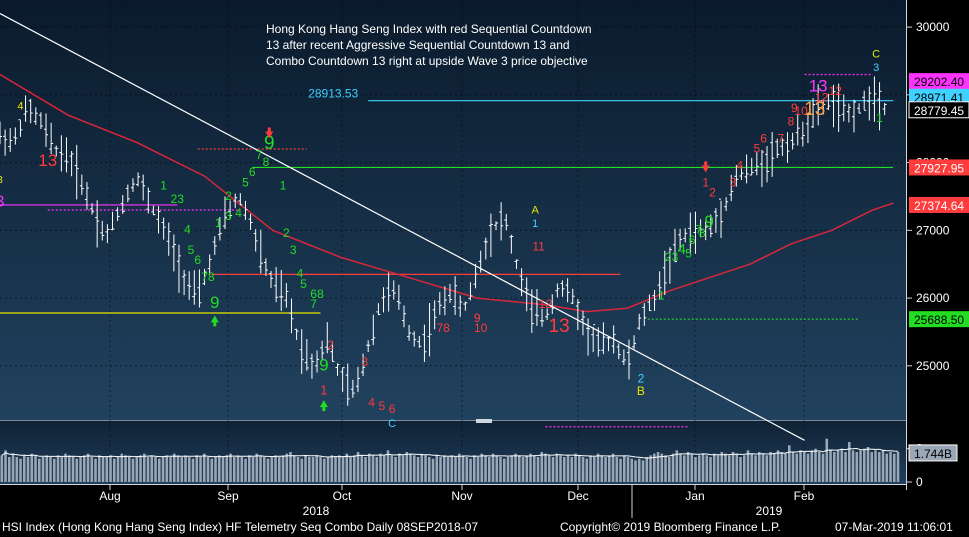 The width and height of the screenshot is (969, 537). What do you see at coordinates (780, 138) in the screenshot?
I see `count-label: 7` at bounding box center [780, 138].